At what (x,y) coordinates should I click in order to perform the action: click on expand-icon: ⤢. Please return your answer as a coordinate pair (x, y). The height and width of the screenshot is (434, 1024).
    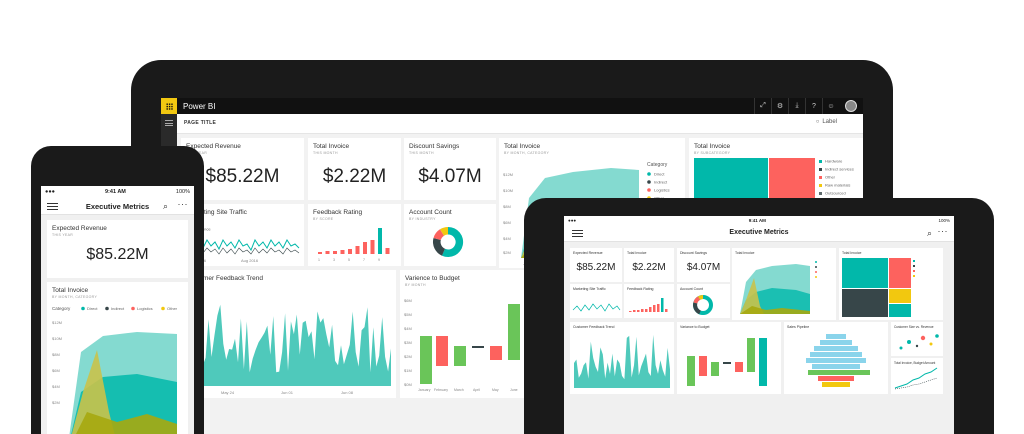
    Looking at the image, I should click on (762, 106).